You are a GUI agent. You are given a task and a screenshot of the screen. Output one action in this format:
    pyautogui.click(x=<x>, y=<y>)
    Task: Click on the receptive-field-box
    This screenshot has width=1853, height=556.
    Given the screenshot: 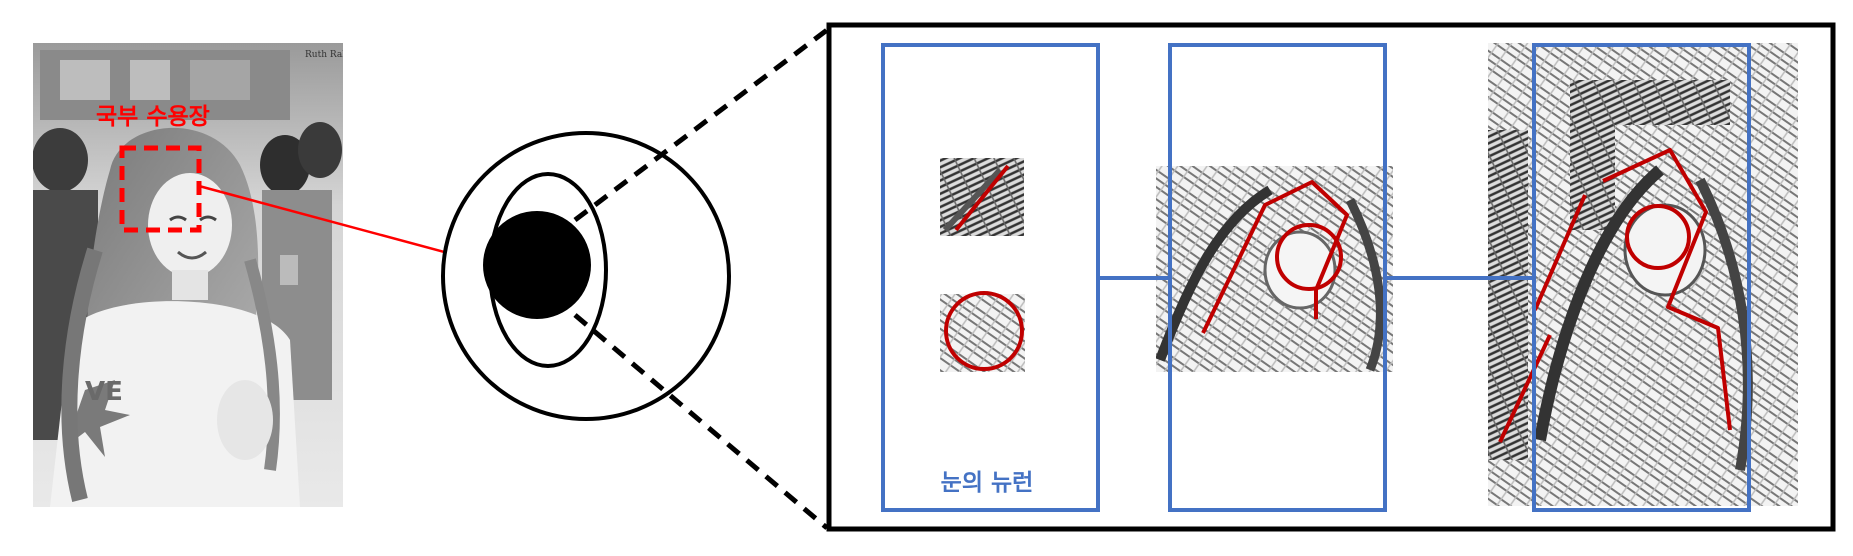 What is the action you would take?
    pyautogui.click(x=160, y=189)
    